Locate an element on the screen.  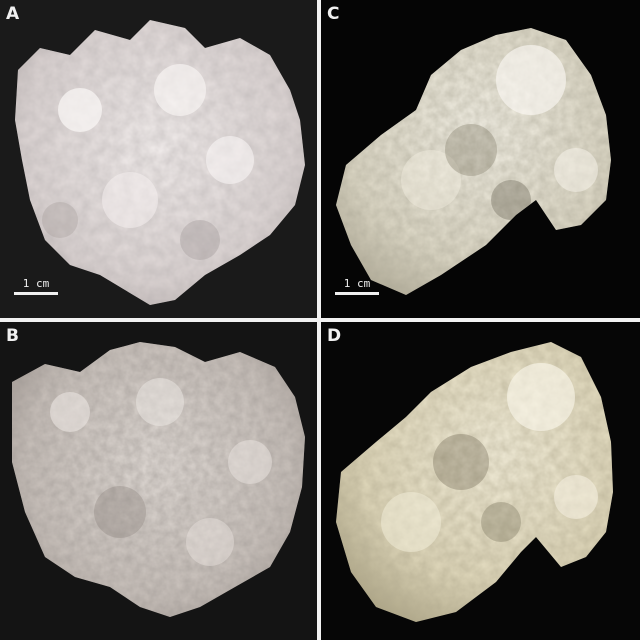
panel-label-c: C is located at coordinates (333, 14).